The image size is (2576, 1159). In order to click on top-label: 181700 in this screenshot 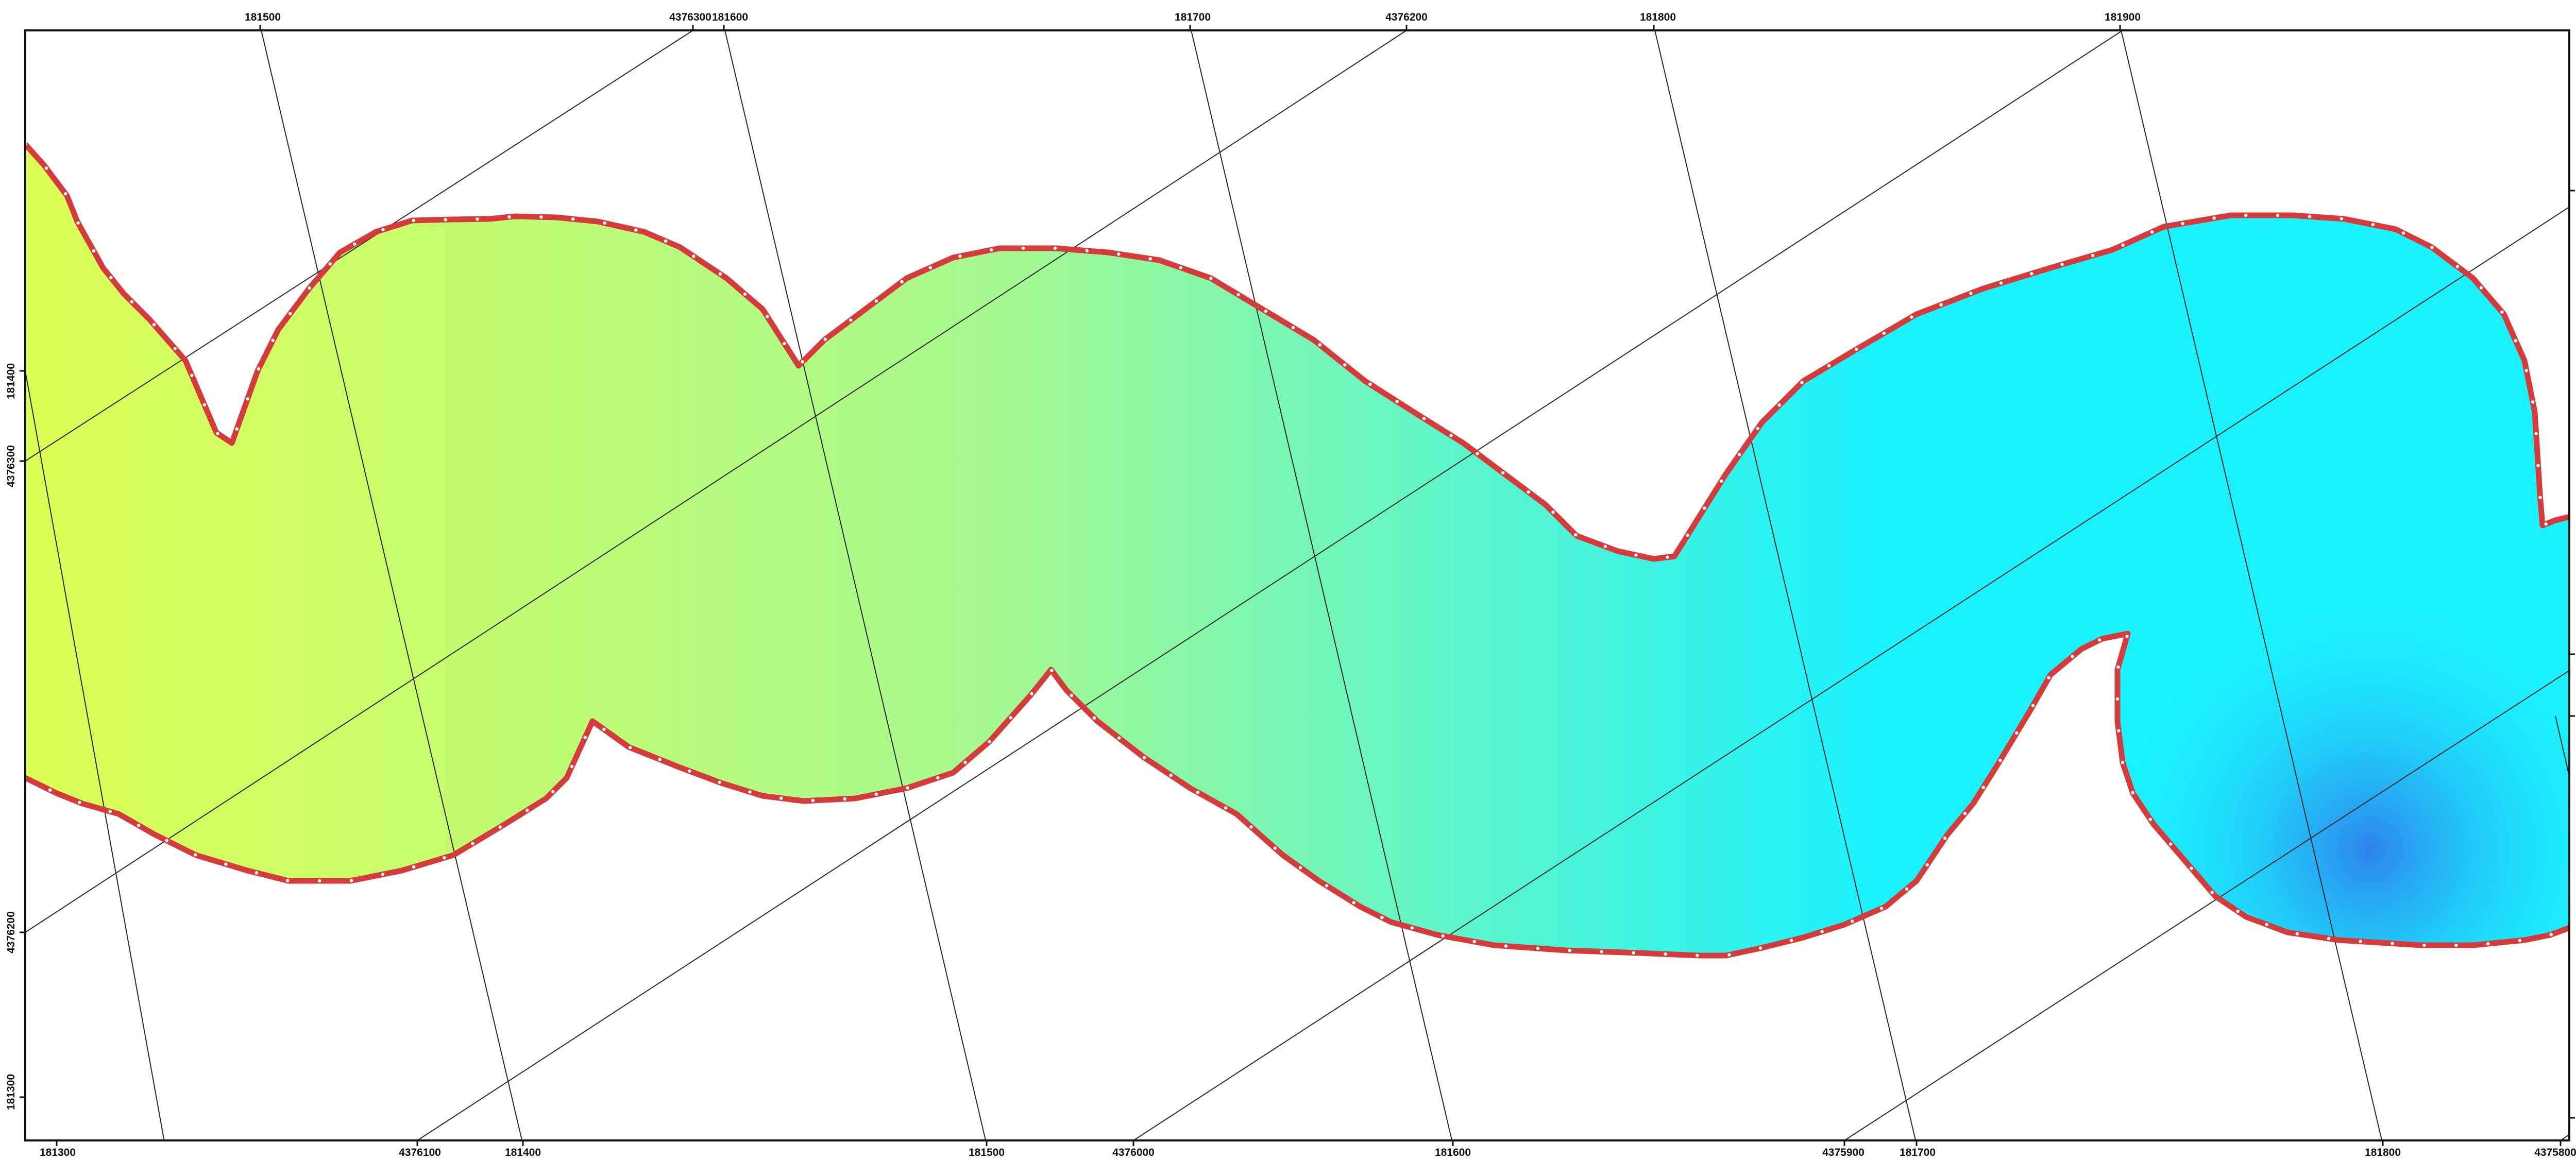, I will do `click(1193, 17)`.